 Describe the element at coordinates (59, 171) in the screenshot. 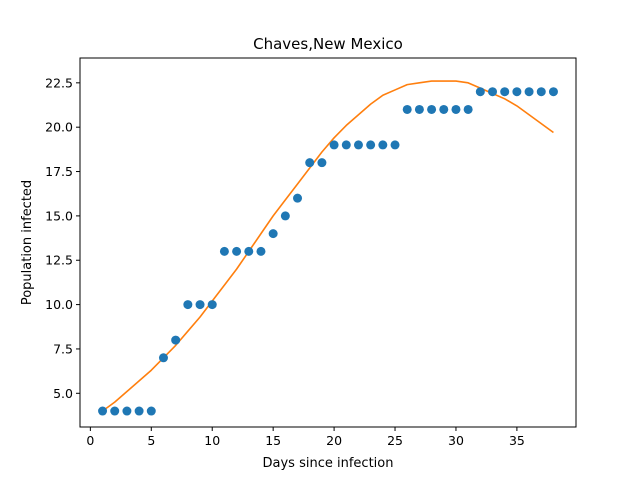

I see `y-tick-label: 17.5` at that location.